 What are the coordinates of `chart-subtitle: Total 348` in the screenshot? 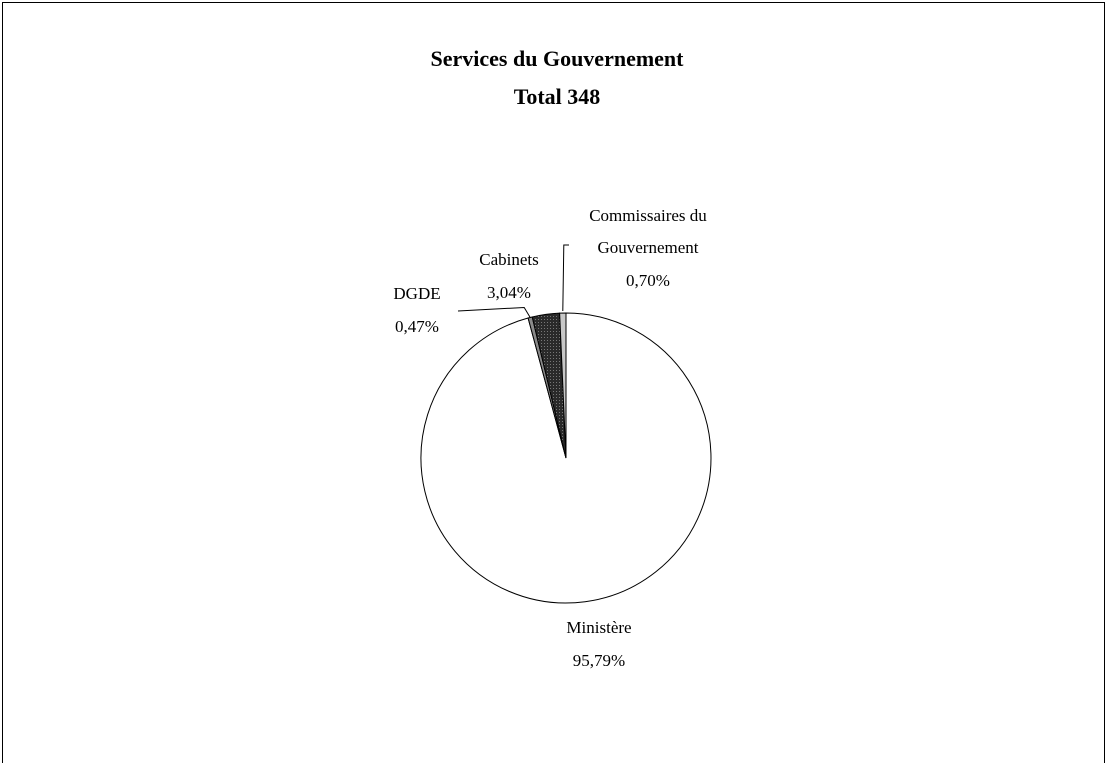 It's located at (557, 96).